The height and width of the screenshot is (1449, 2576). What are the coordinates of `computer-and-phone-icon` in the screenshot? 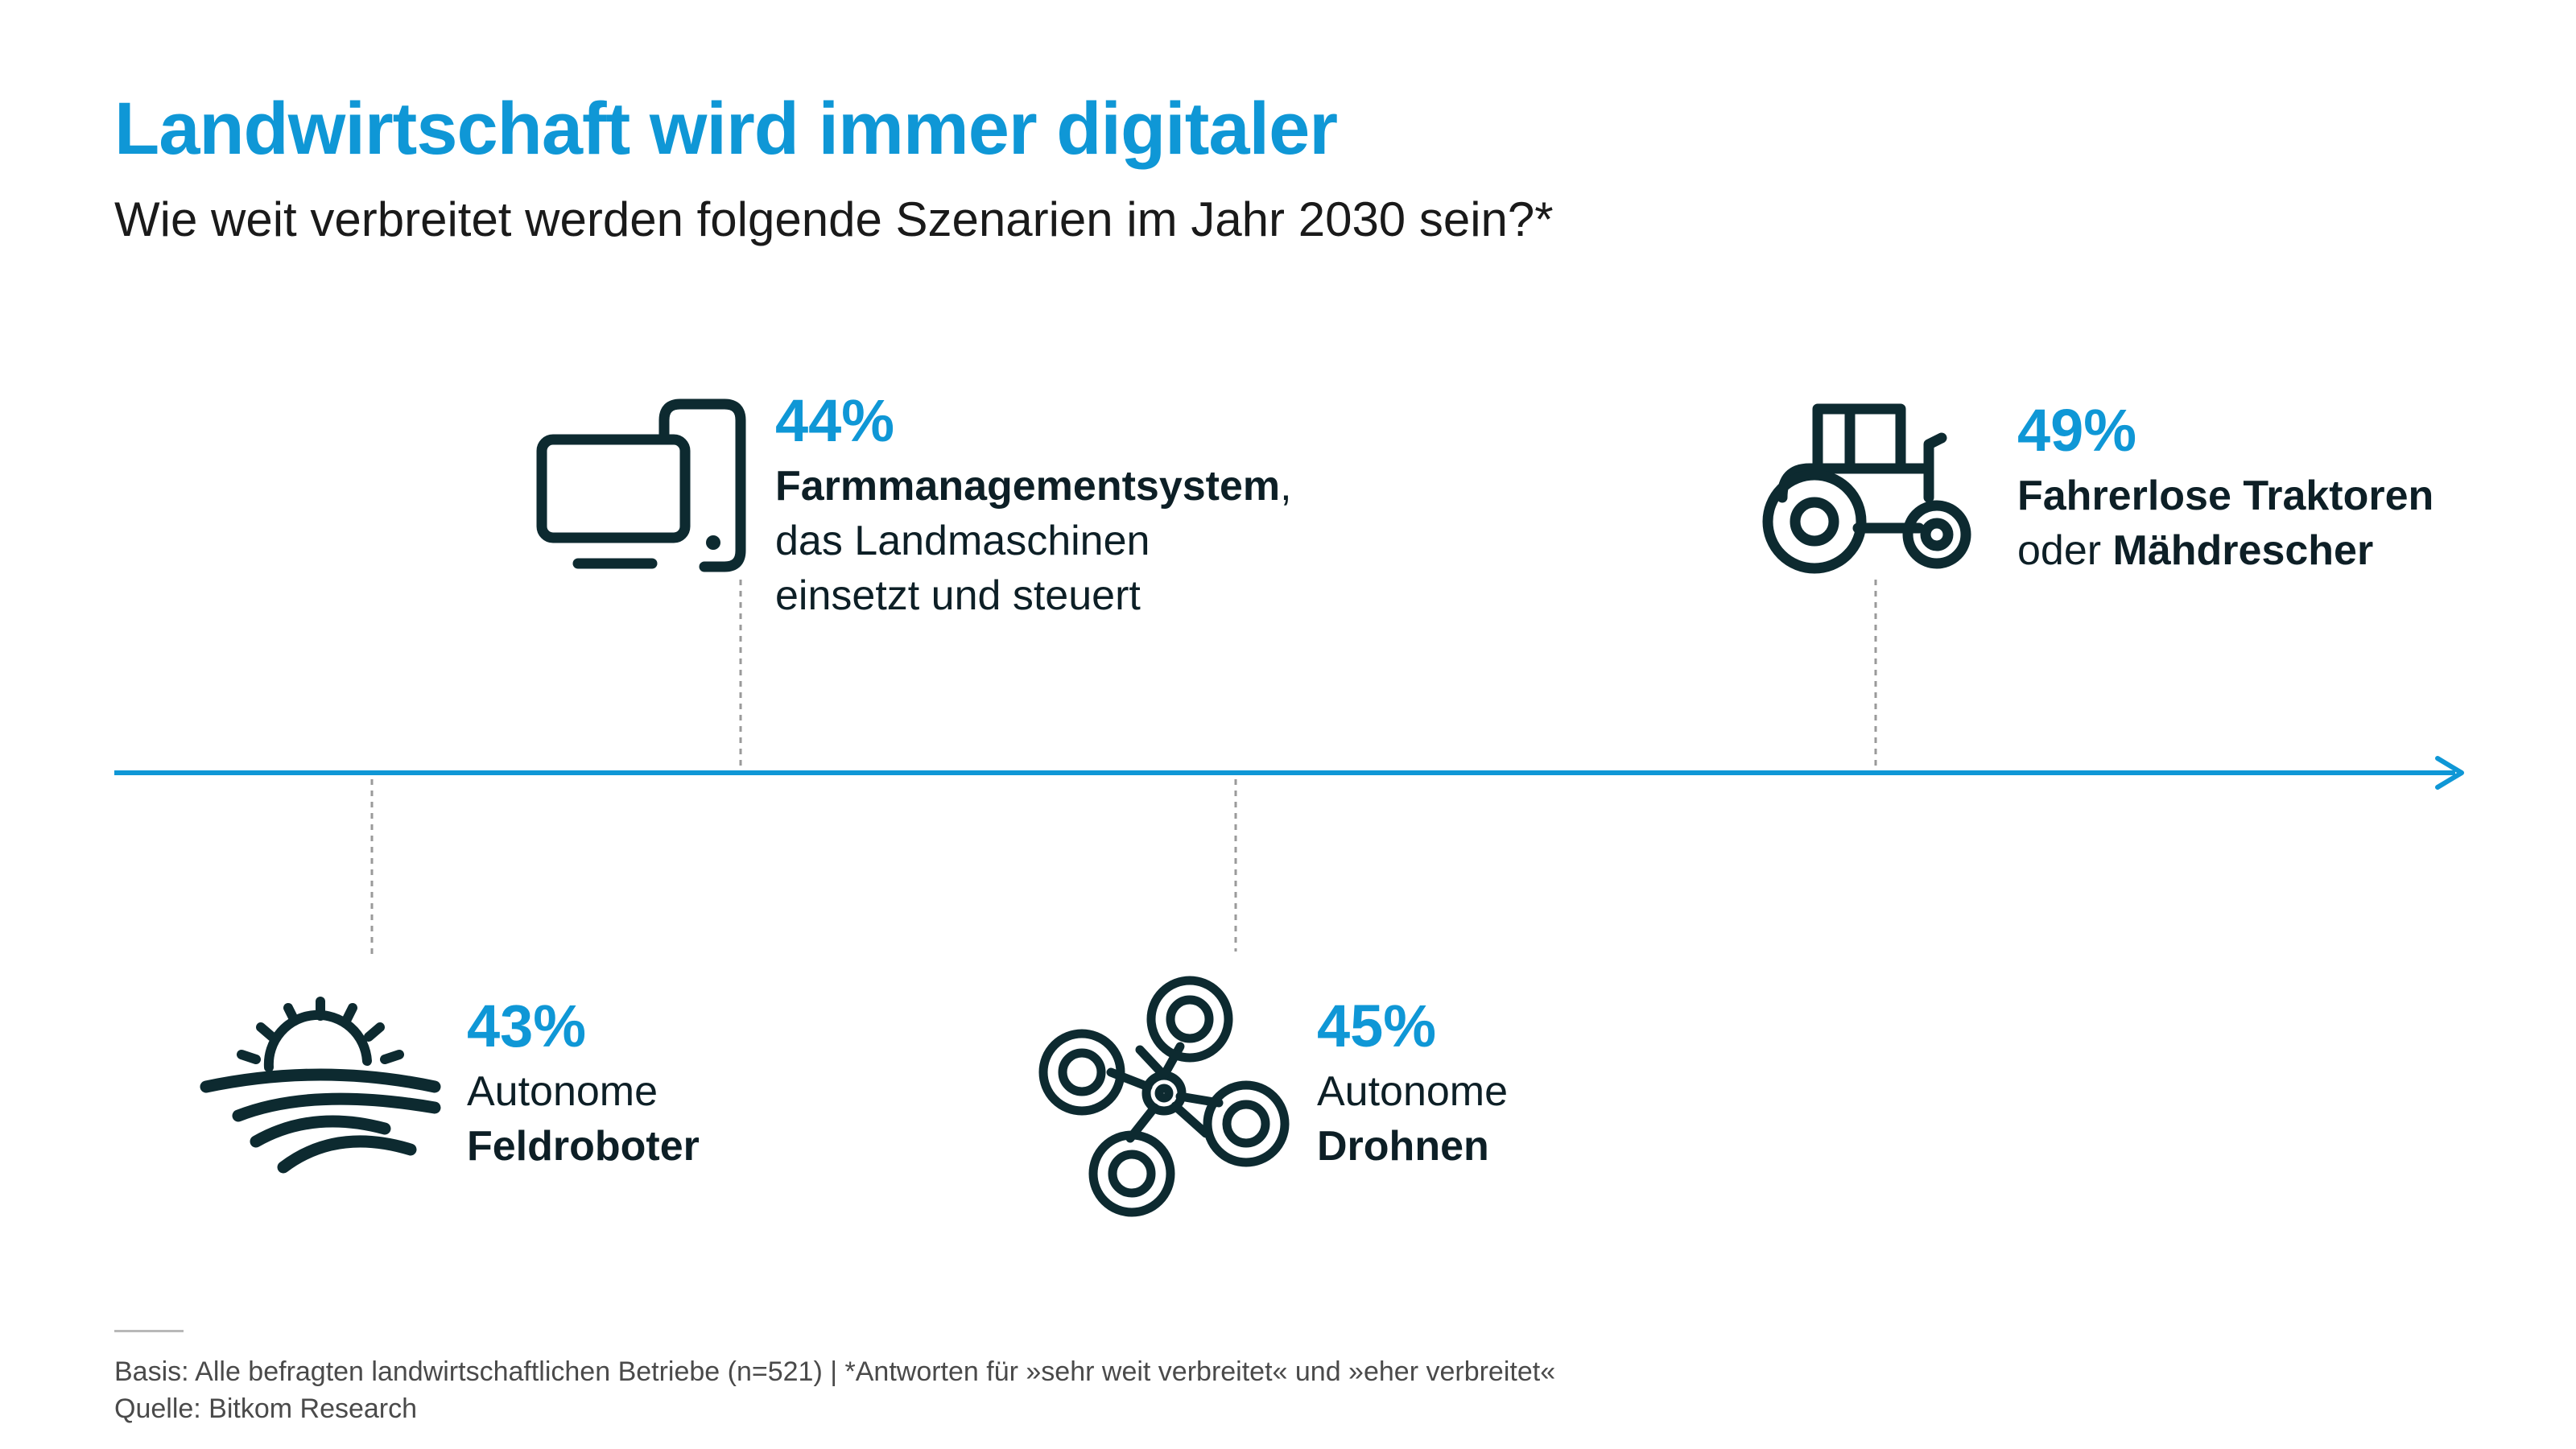 It's located at (641, 485).